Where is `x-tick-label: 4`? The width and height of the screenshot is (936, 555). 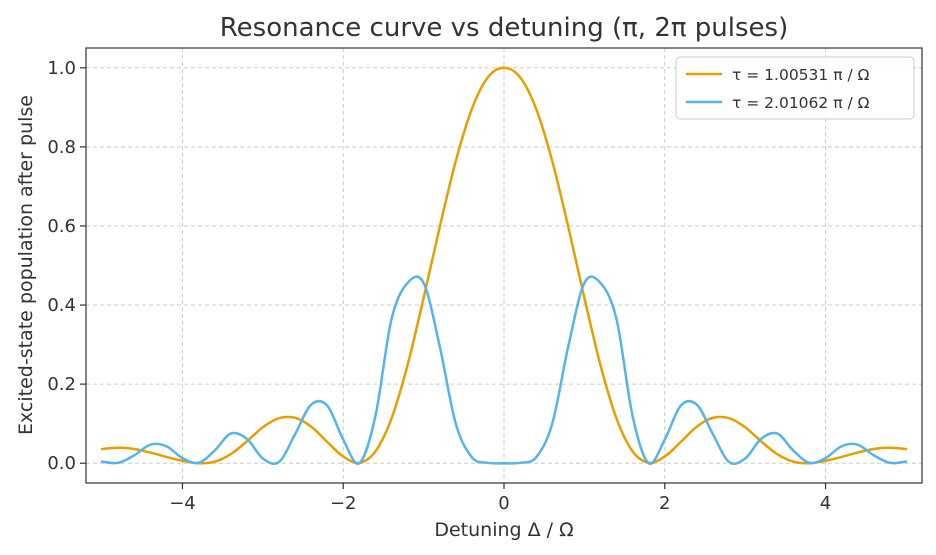 x-tick-label: 4 is located at coordinates (825, 503).